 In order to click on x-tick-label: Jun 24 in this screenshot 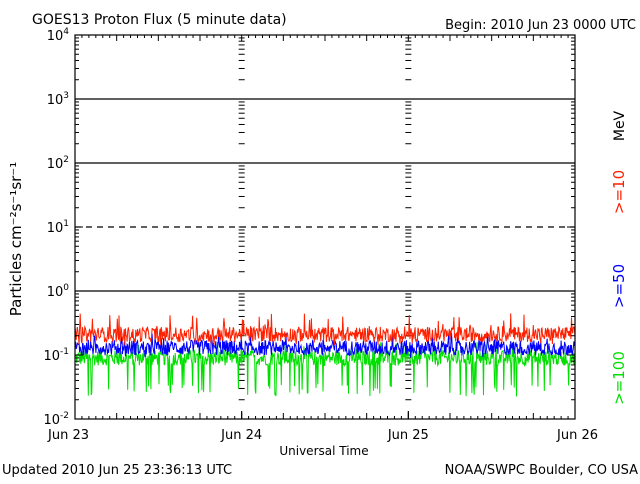, I will do `click(241, 435)`.